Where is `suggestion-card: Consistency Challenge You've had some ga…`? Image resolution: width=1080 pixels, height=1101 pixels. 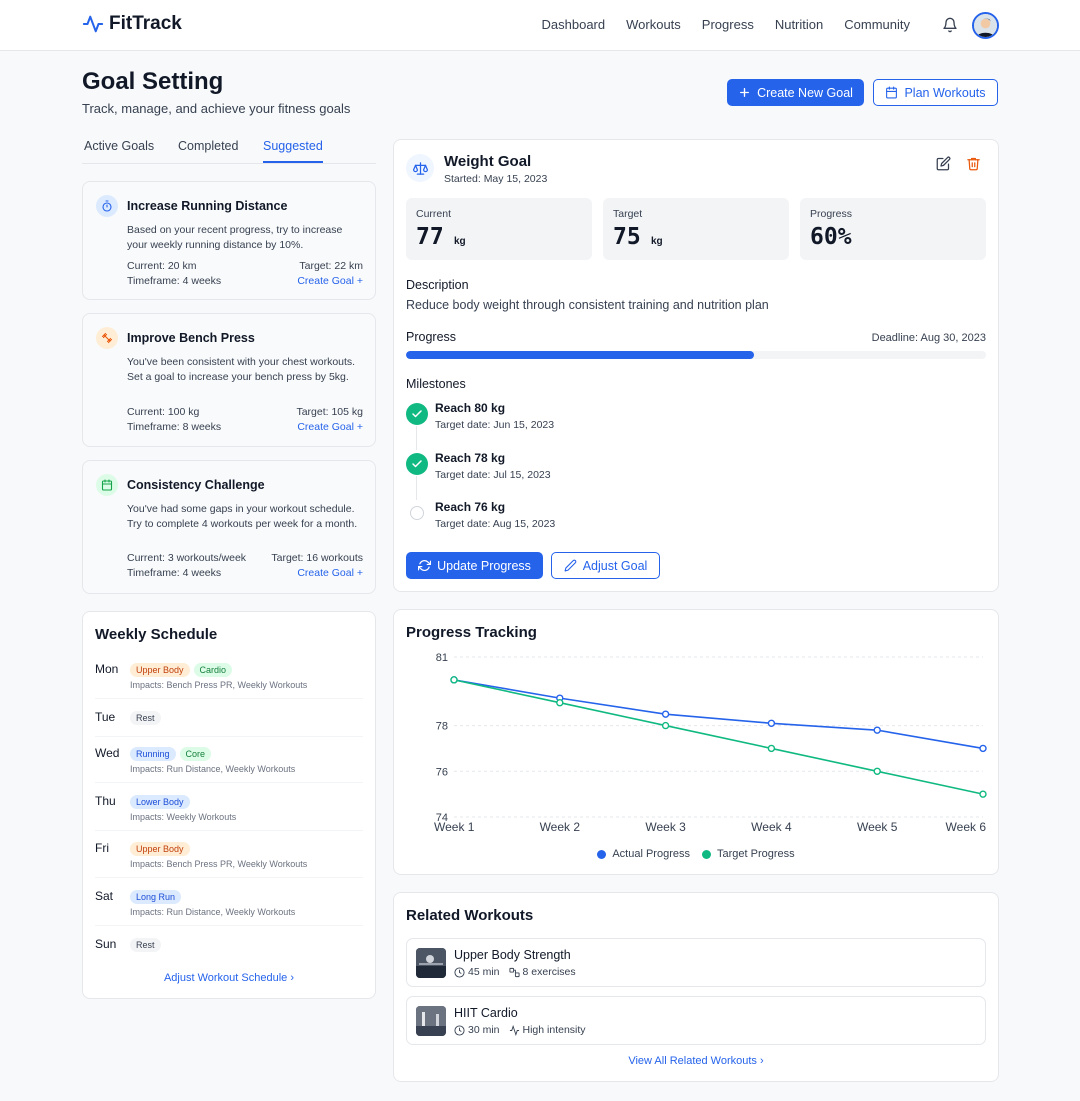
suggestion-card: Consistency Challenge You've had some ga… is located at coordinates (229, 527).